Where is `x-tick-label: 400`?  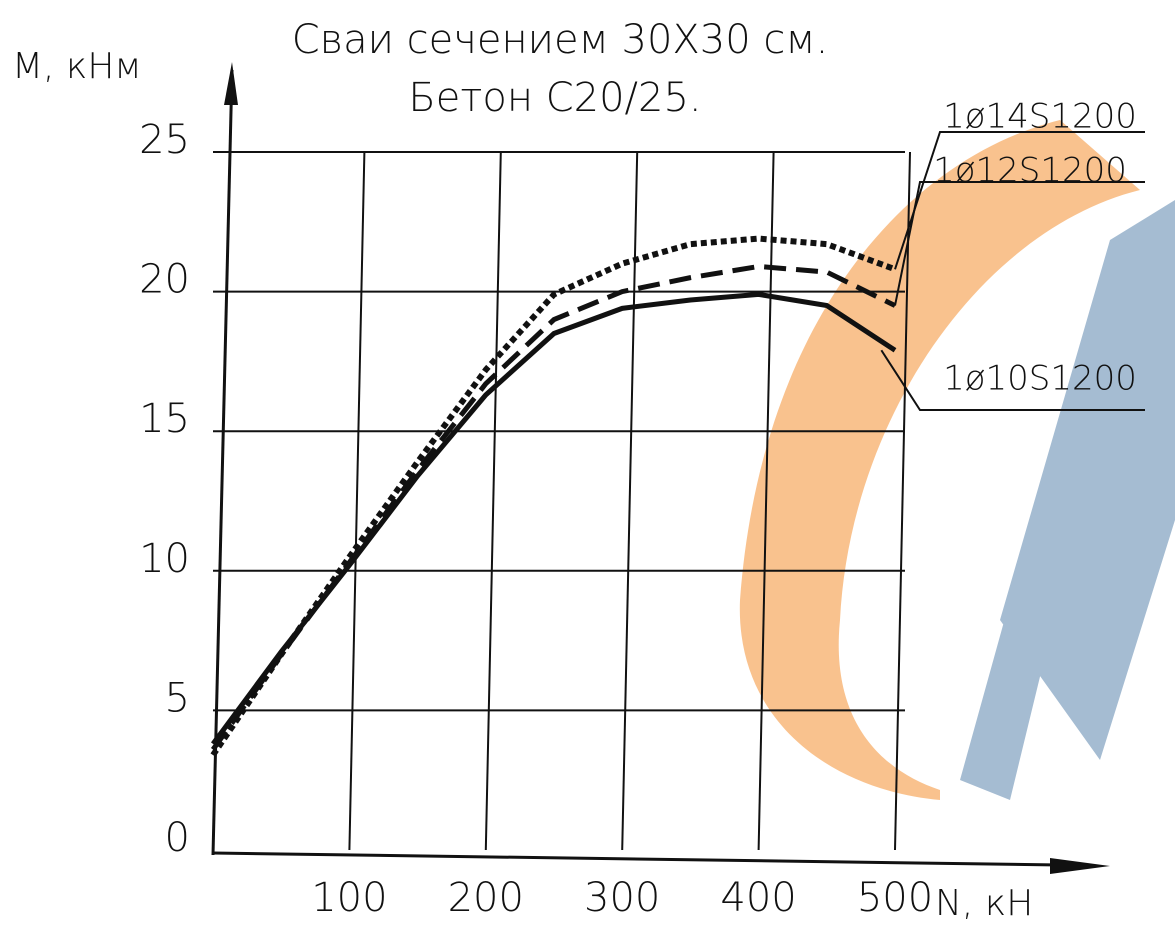 x-tick-label: 400 is located at coordinates (758, 898).